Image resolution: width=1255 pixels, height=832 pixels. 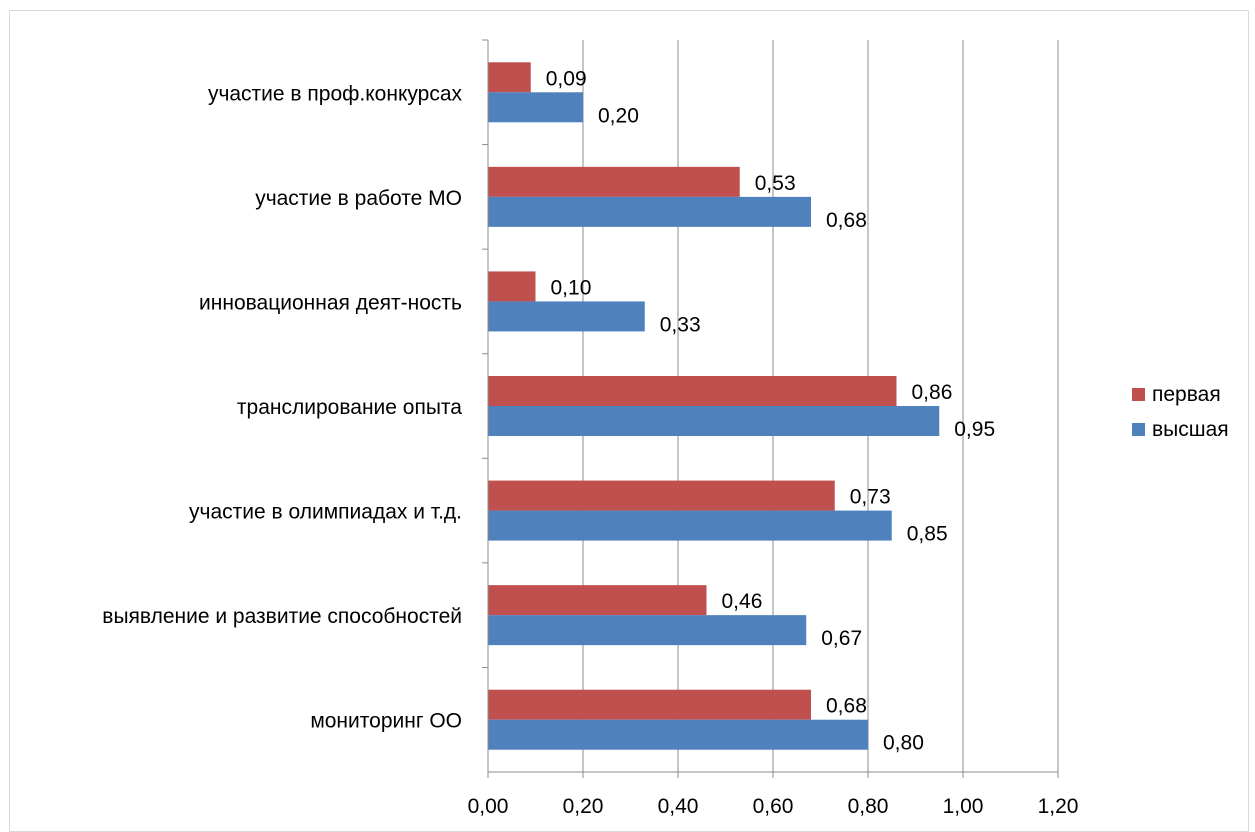 What do you see at coordinates (566, 78) in the screenshot?
I see `data-label: 0,09` at bounding box center [566, 78].